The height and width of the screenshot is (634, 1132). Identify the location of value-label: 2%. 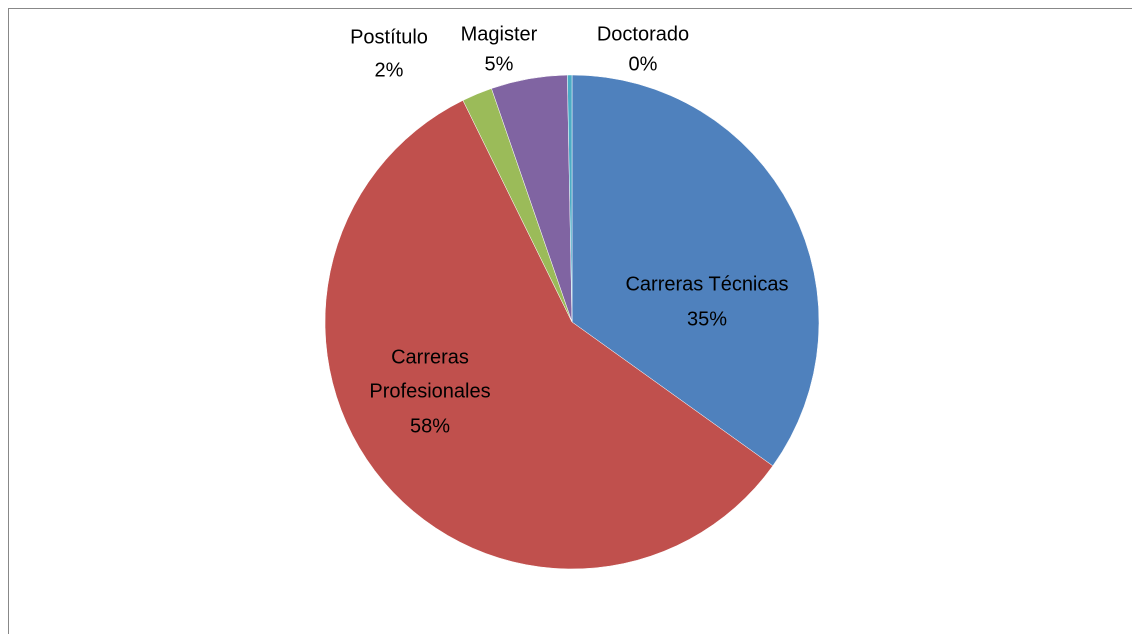
(389, 70).